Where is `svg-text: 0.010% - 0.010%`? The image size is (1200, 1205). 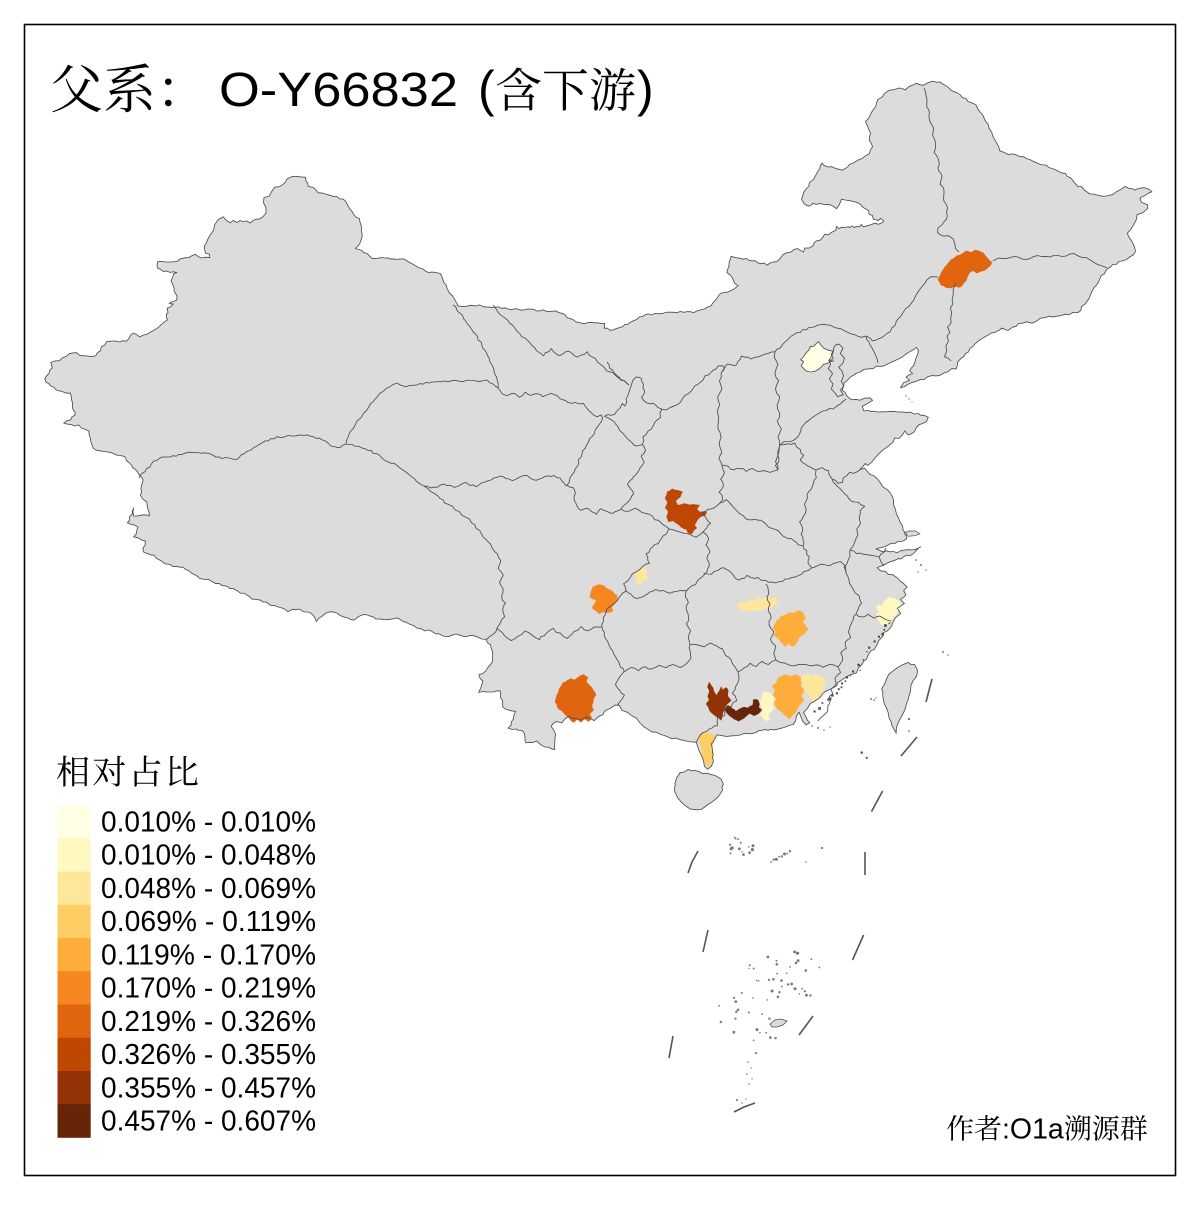
svg-text: 0.010% - 0.010% is located at coordinates (208, 822).